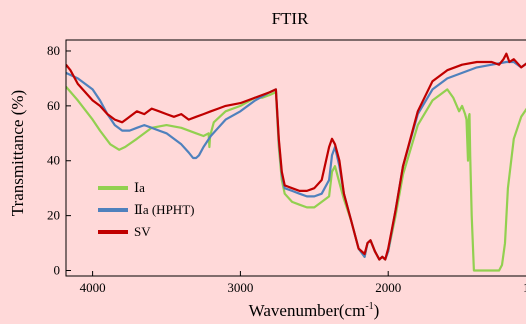 This screenshot has height=324, width=526. Describe the element at coordinates (524, 287) in the screenshot. I see `x-tick-label: 1000` at that location.